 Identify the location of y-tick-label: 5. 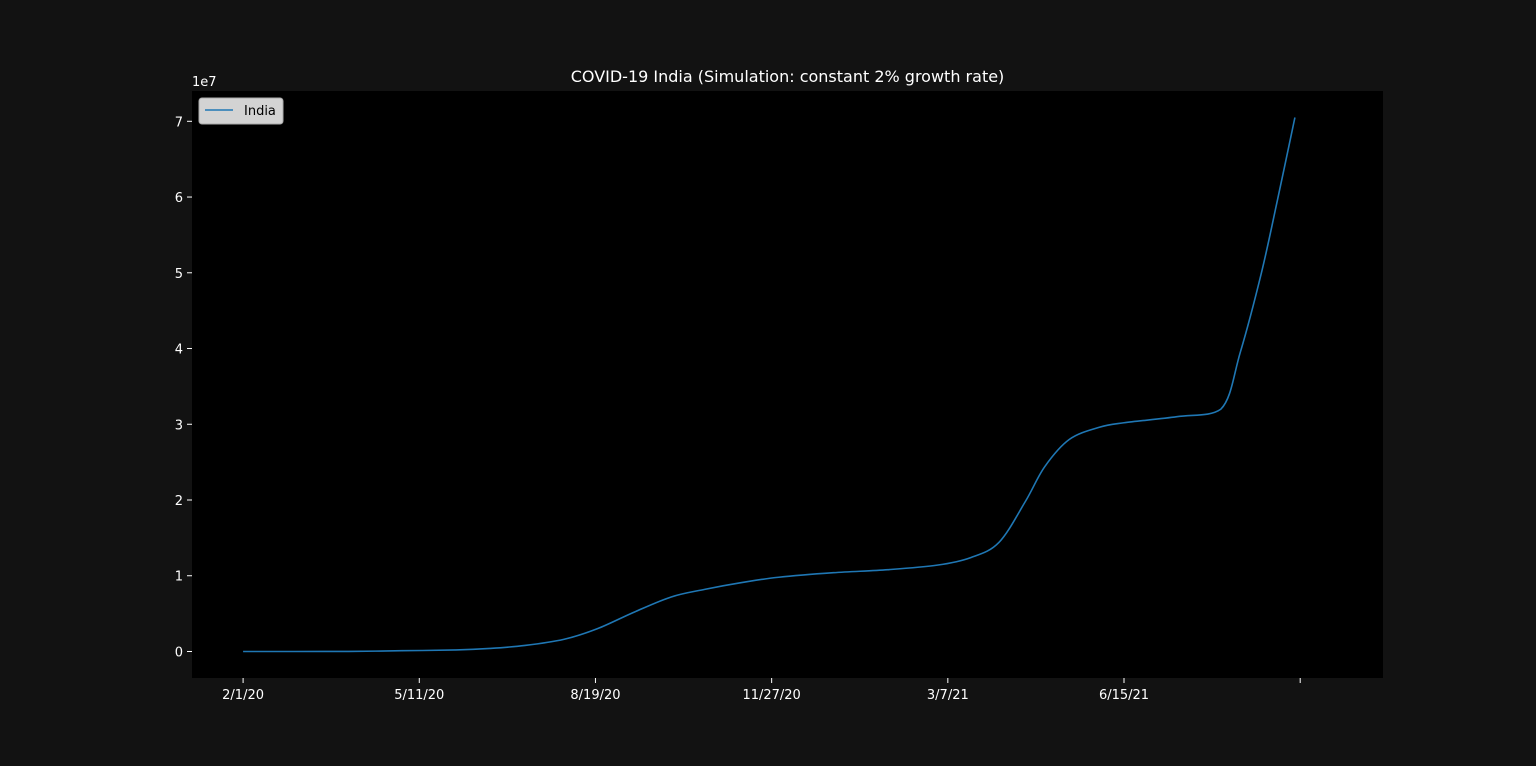
(179, 274).